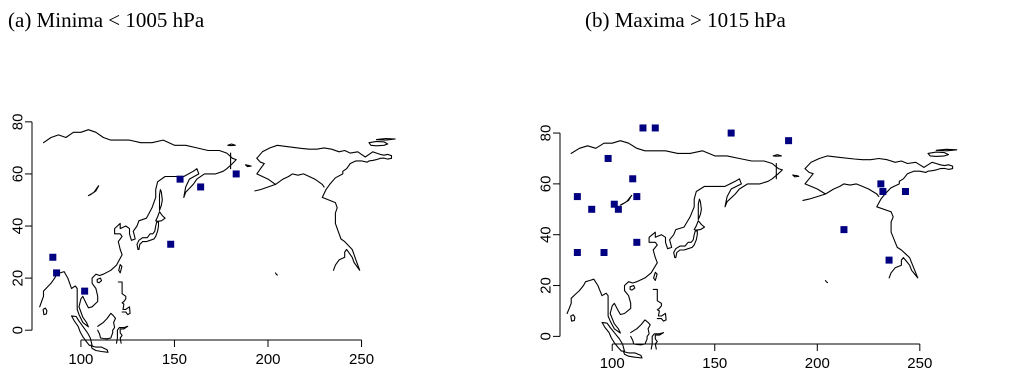  I want to click on panel-b-points, so click(741, 194).